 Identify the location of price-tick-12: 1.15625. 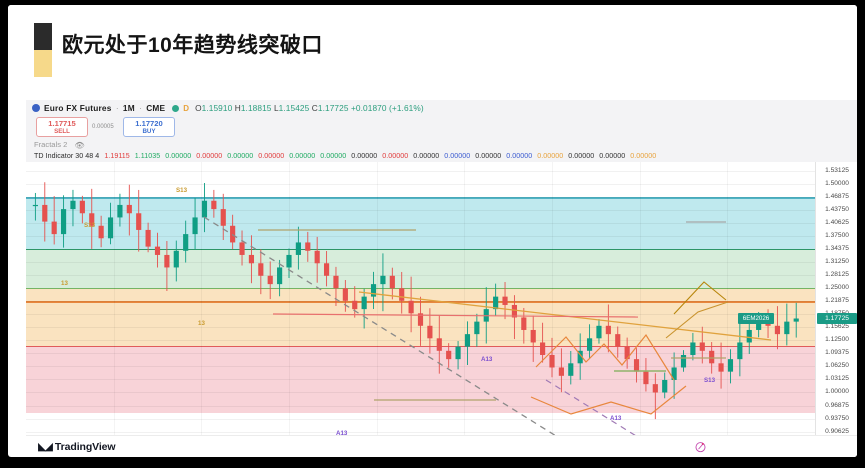
(837, 327).